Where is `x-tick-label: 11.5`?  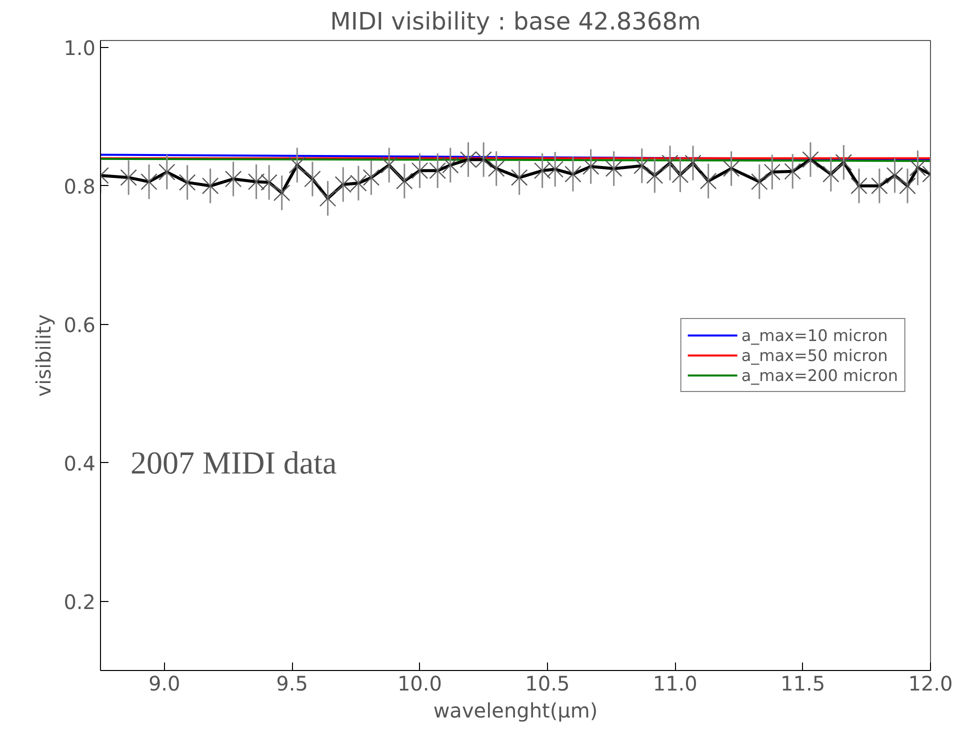 x-tick-label: 11.5 is located at coordinates (803, 684).